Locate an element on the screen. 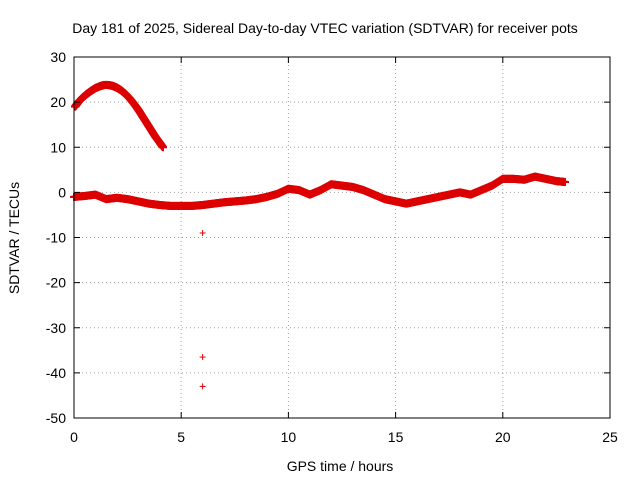 This screenshot has width=640, height=480. y-tick-label: 30 is located at coordinates (58, 57).